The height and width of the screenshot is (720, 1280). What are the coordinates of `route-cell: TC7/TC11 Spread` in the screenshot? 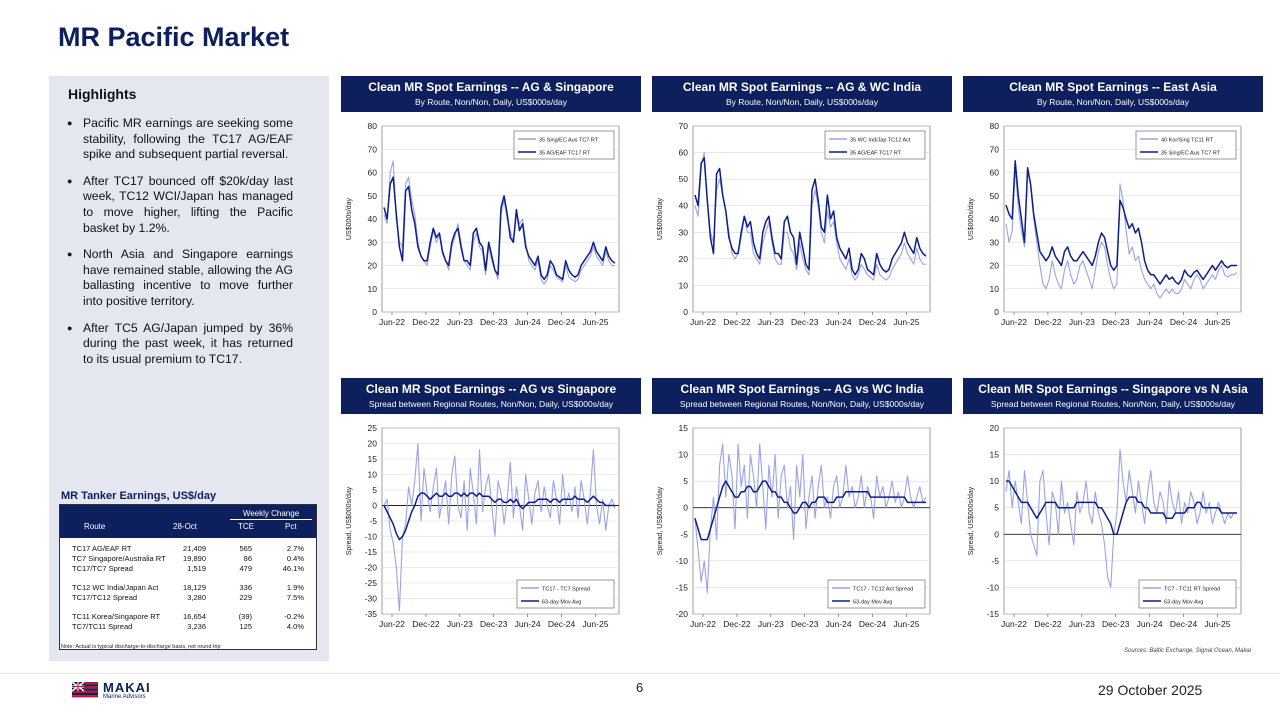 It's located at (102, 626).